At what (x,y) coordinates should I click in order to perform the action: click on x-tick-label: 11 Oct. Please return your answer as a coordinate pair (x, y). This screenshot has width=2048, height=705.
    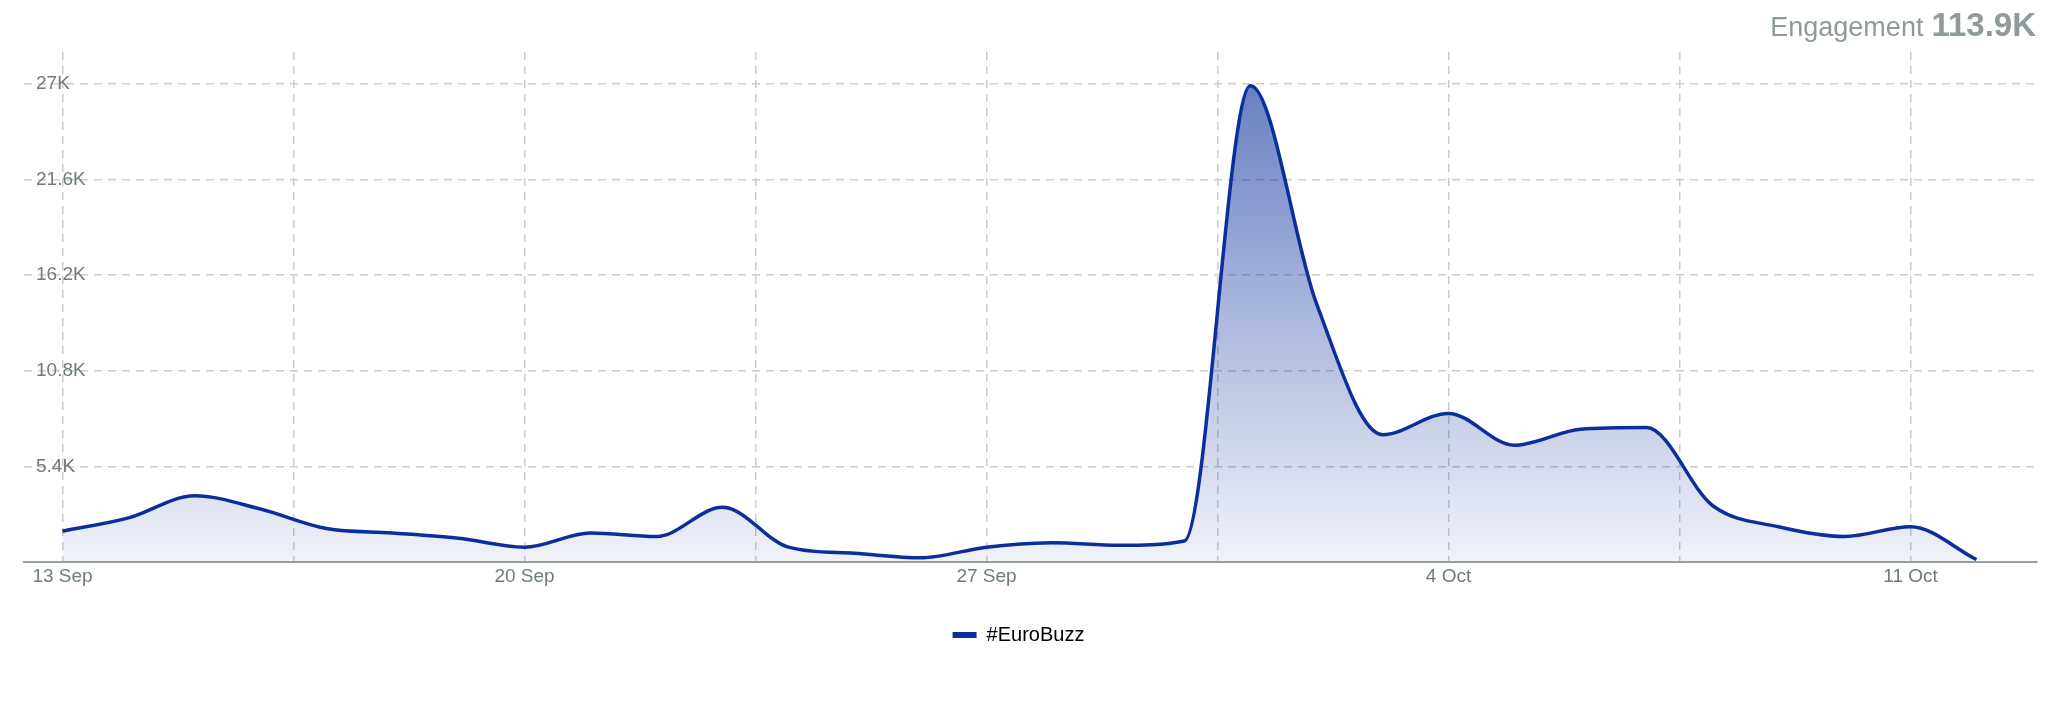
    Looking at the image, I should click on (1911, 575).